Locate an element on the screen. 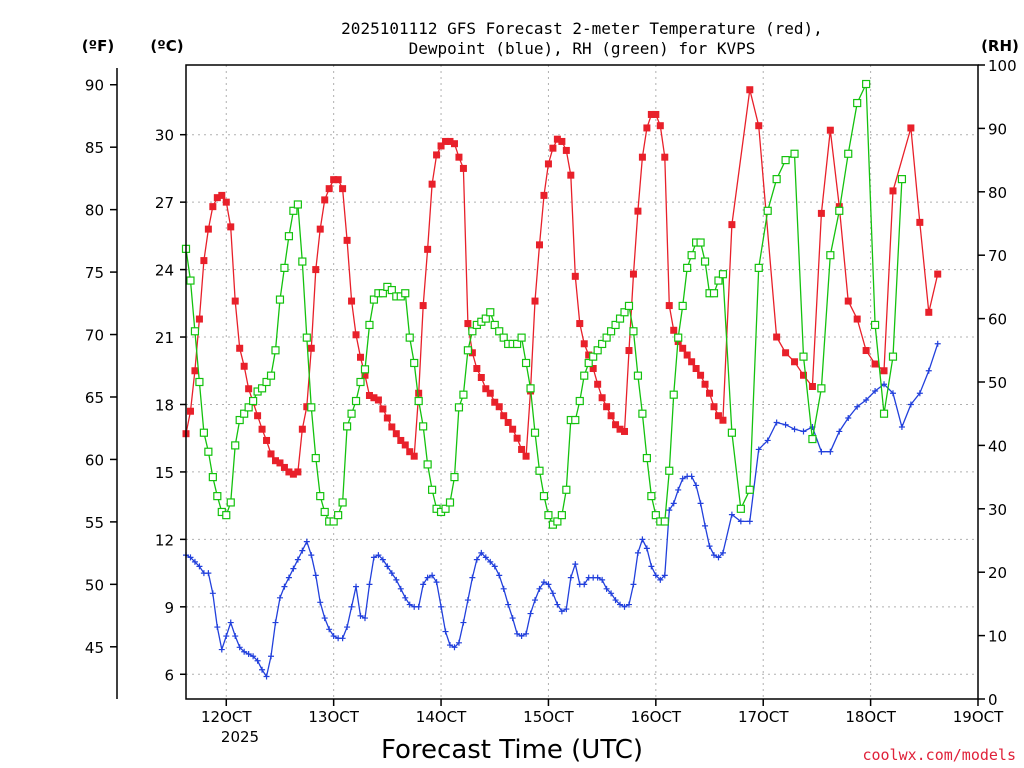 The height and width of the screenshot is (768, 1024). rh-tick-label: 90 is located at coordinates (997, 129).